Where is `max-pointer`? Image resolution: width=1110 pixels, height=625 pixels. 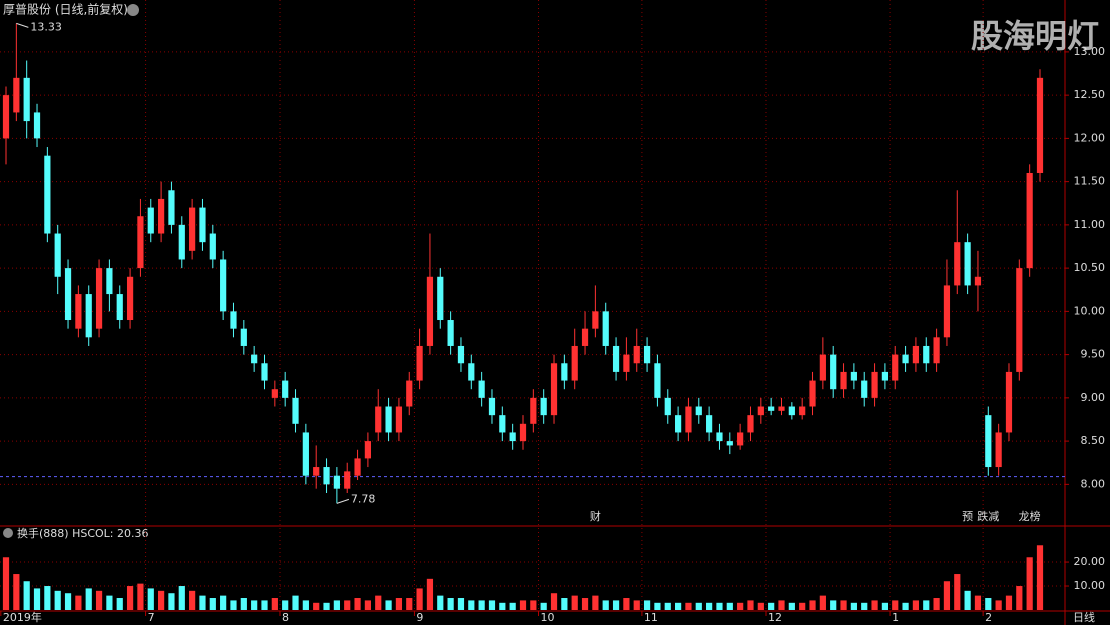
max-pointer is located at coordinates (22, 25).